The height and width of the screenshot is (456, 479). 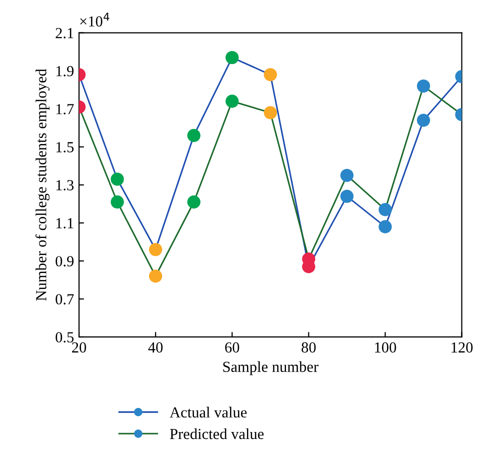 What do you see at coordinates (65, 109) in the screenshot?
I see `y-tick-label: 1.7` at bounding box center [65, 109].